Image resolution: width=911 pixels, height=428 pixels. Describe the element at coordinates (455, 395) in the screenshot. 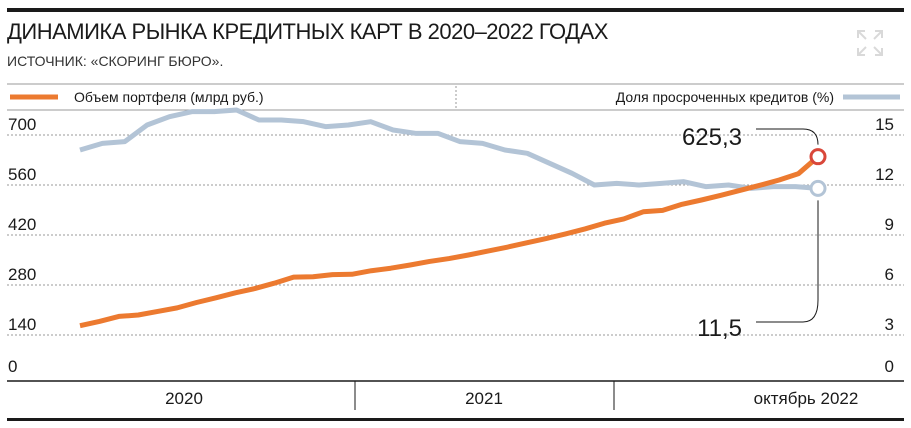

I see `x-axis: 2020 2021 октябрь 2022` at that location.